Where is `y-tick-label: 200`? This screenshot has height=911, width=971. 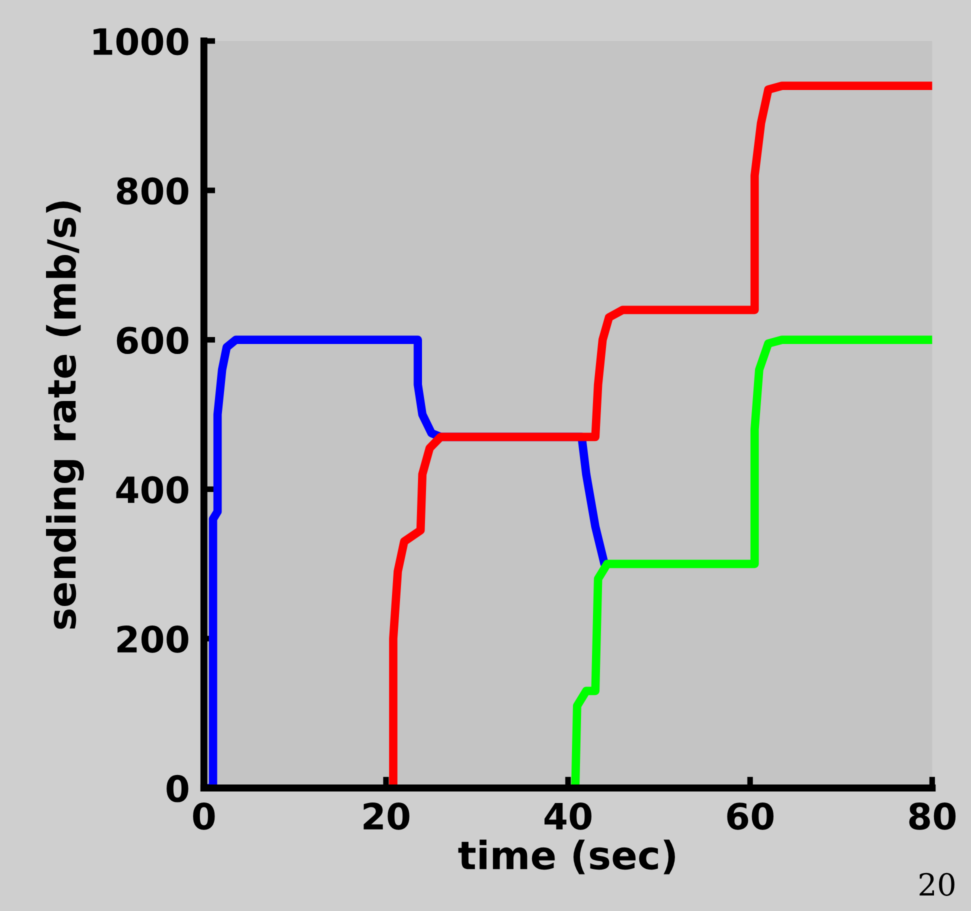 y-tick-label: 200 is located at coordinates (153, 639).